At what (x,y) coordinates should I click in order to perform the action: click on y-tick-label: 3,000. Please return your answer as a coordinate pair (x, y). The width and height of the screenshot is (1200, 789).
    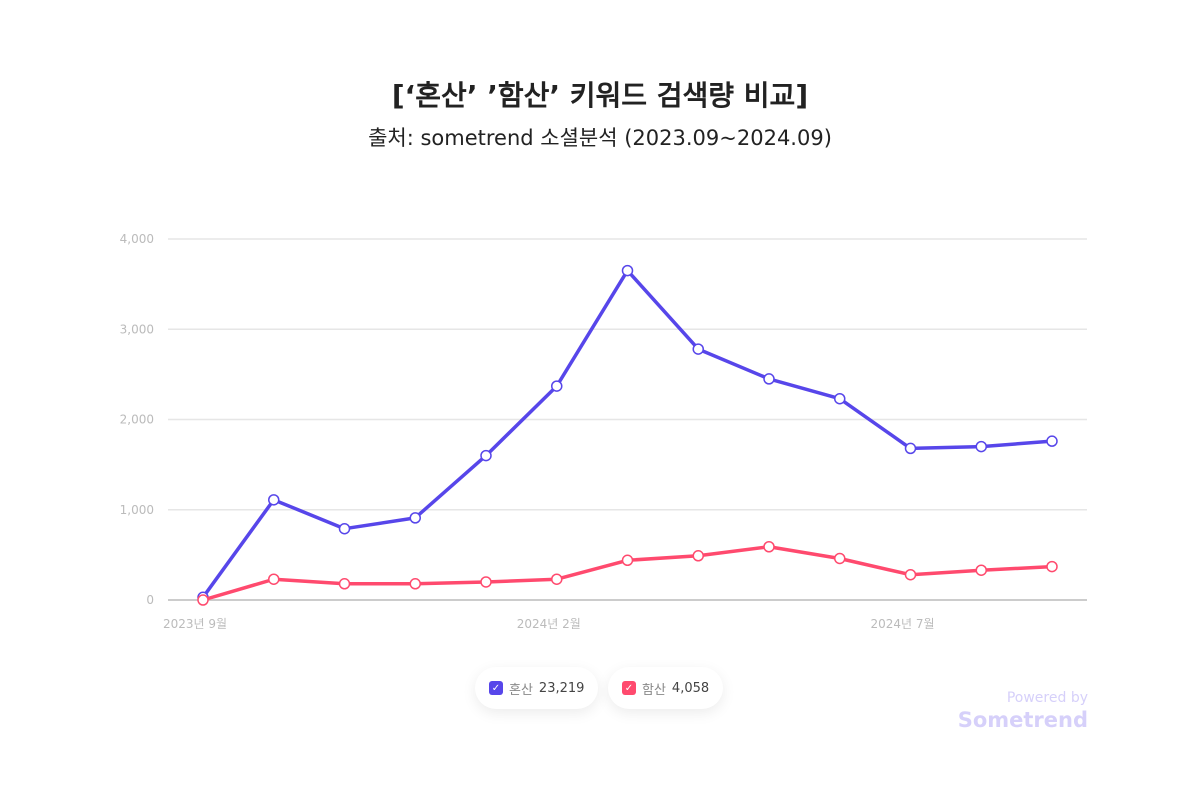
    Looking at the image, I should click on (137, 329).